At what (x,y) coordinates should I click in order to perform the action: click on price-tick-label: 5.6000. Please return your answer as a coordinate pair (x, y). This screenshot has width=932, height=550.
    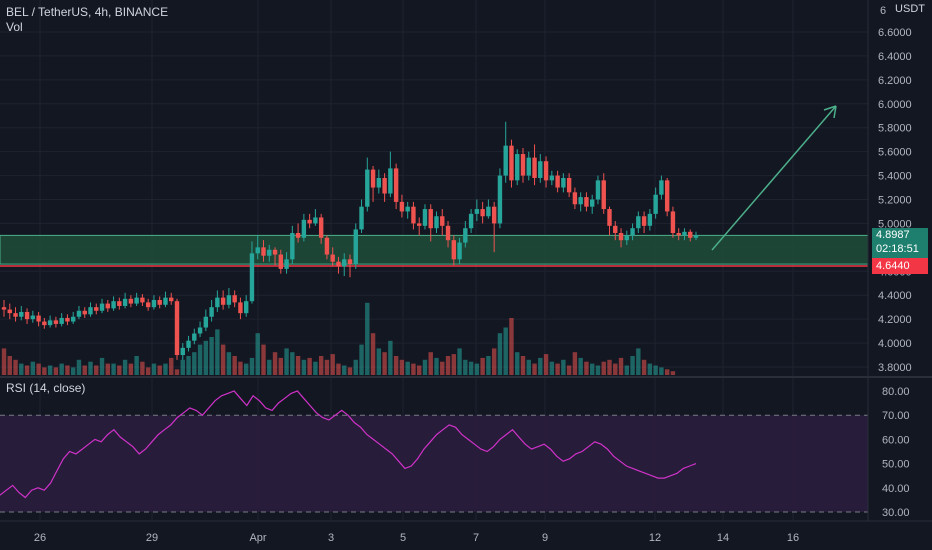
    Looking at the image, I should click on (895, 153).